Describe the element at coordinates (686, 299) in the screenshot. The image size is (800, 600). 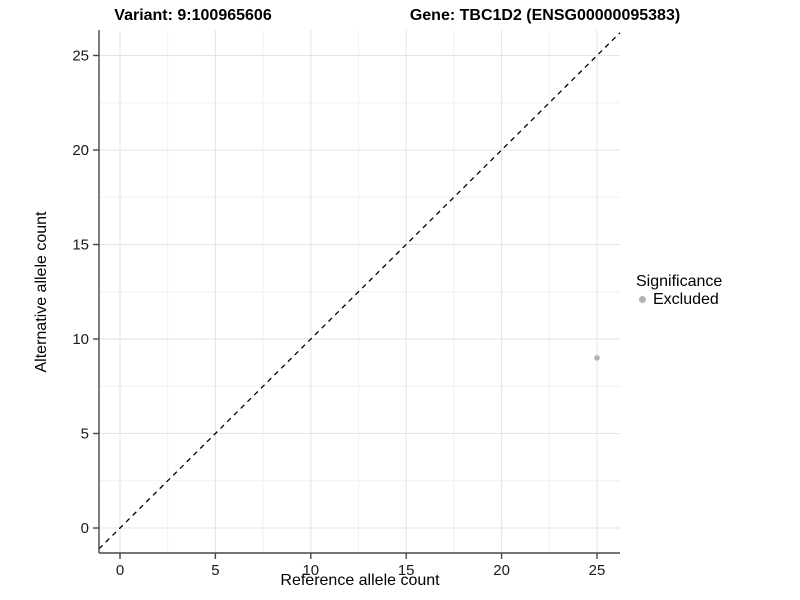
I see `legend-entry-label: Excluded` at that location.